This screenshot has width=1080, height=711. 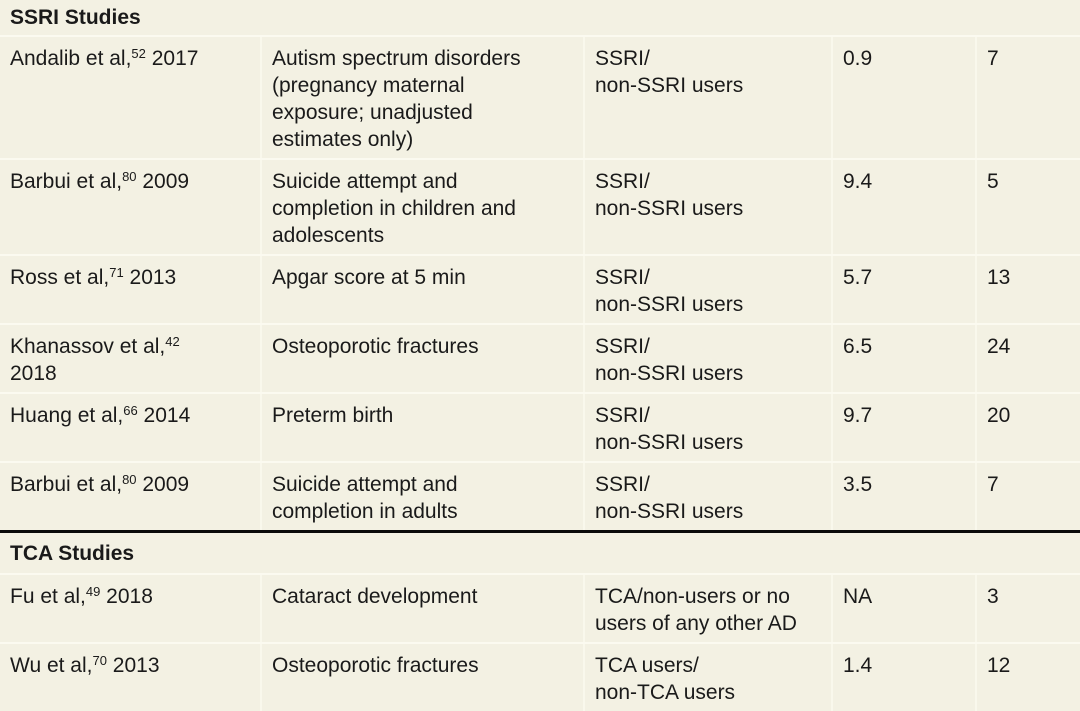 What do you see at coordinates (130, 427) in the screenshot?
I see `study-cell: Huang et al,66 2014` at bounding box center [130, 427].